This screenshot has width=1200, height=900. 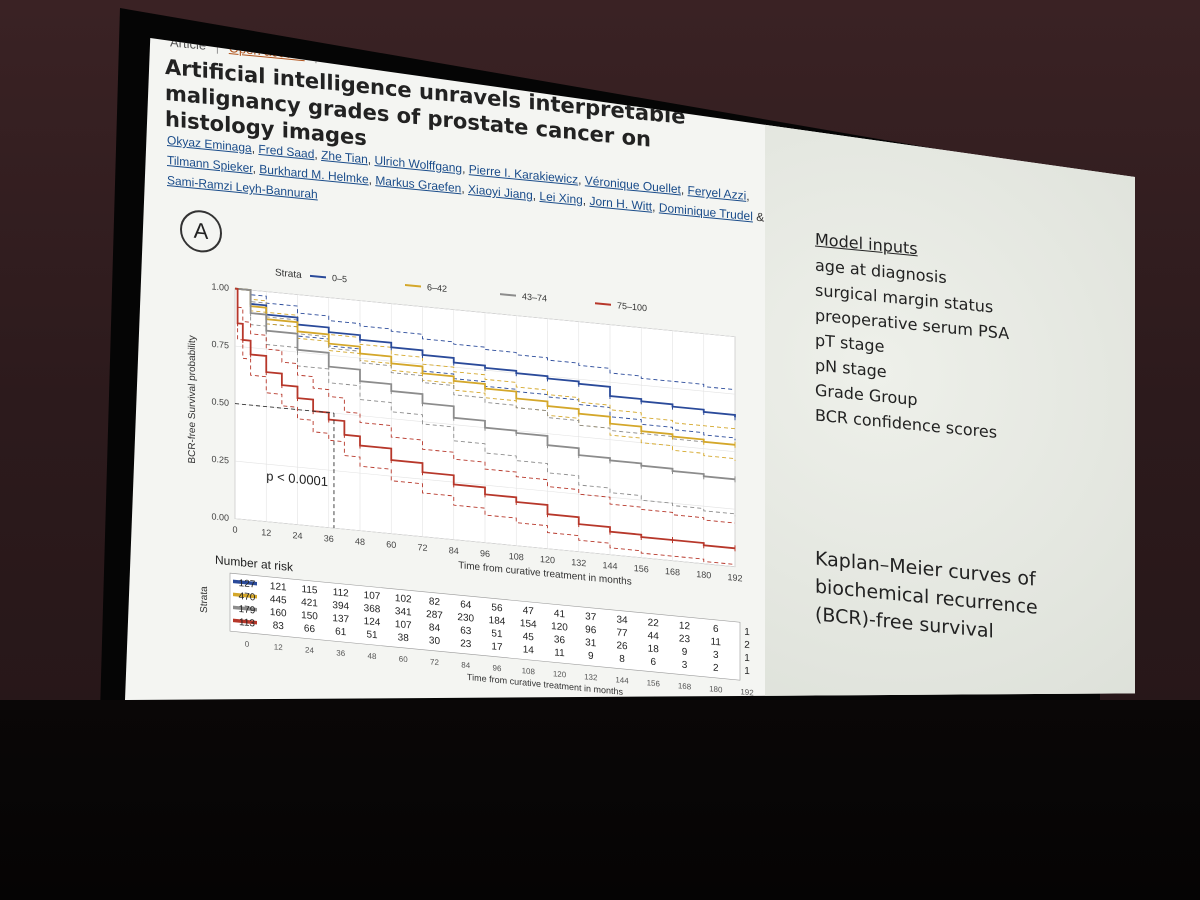 I want to click on risk-table-cell: 31, so click(x=591, y=643).